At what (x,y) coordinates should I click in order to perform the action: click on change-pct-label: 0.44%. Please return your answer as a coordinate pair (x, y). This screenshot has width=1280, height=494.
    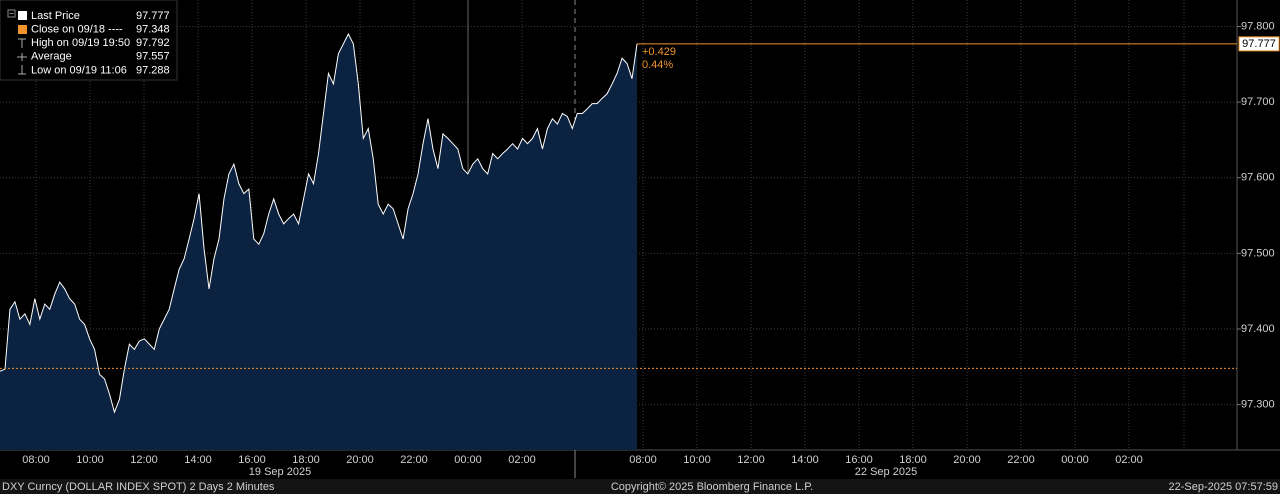
    Looking at the image, I should click on (657, 65).